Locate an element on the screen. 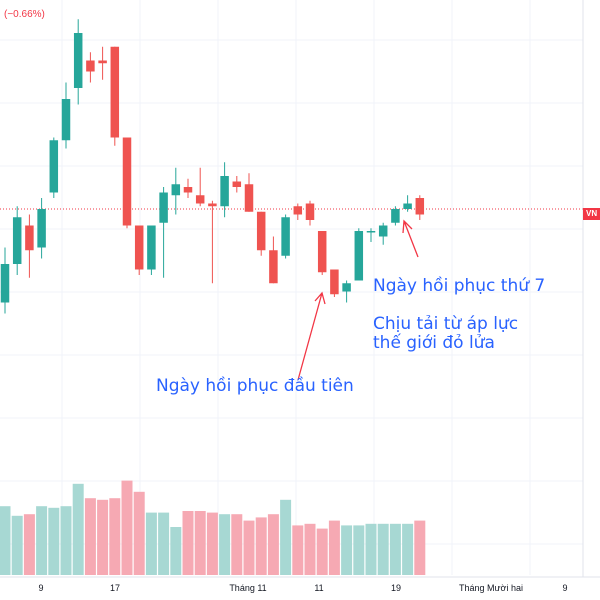 This screenshot has width=600, height=600. last-price-tag: VN is located at coordinates (591, 214).